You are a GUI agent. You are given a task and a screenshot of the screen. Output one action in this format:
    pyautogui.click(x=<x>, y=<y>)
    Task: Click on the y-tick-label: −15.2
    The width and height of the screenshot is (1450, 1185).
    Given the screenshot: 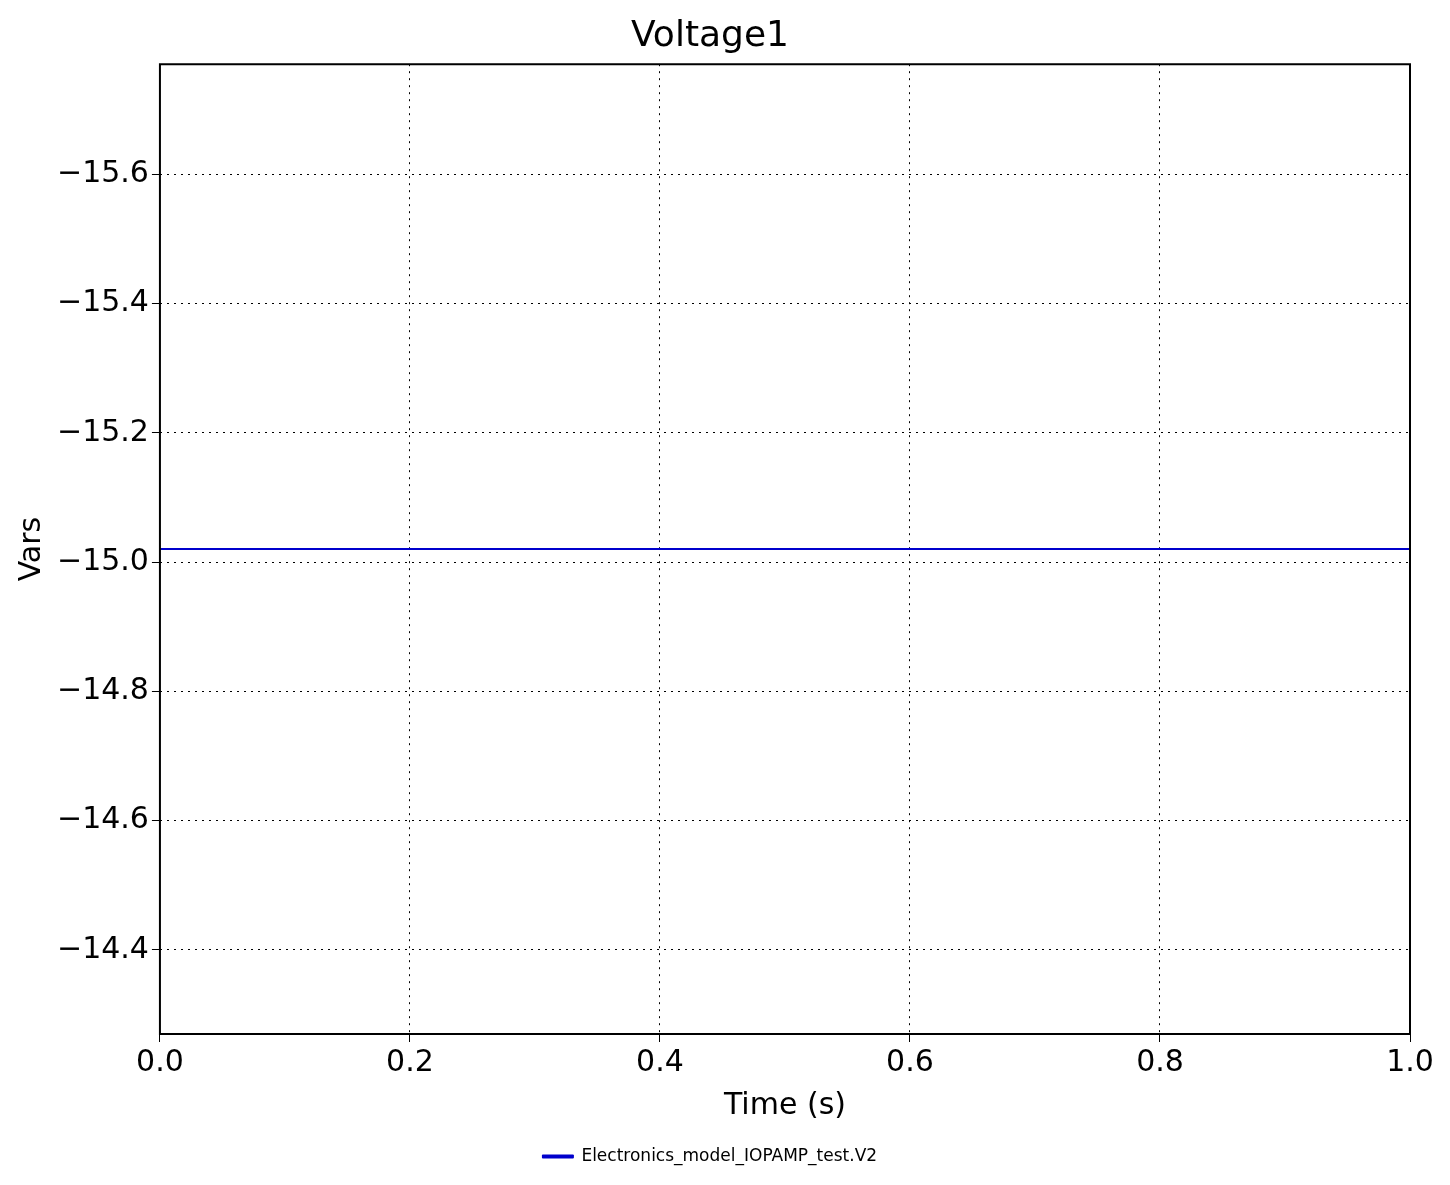 What is the action you would take?
    pyautogui.click(x=103, y=430)
    